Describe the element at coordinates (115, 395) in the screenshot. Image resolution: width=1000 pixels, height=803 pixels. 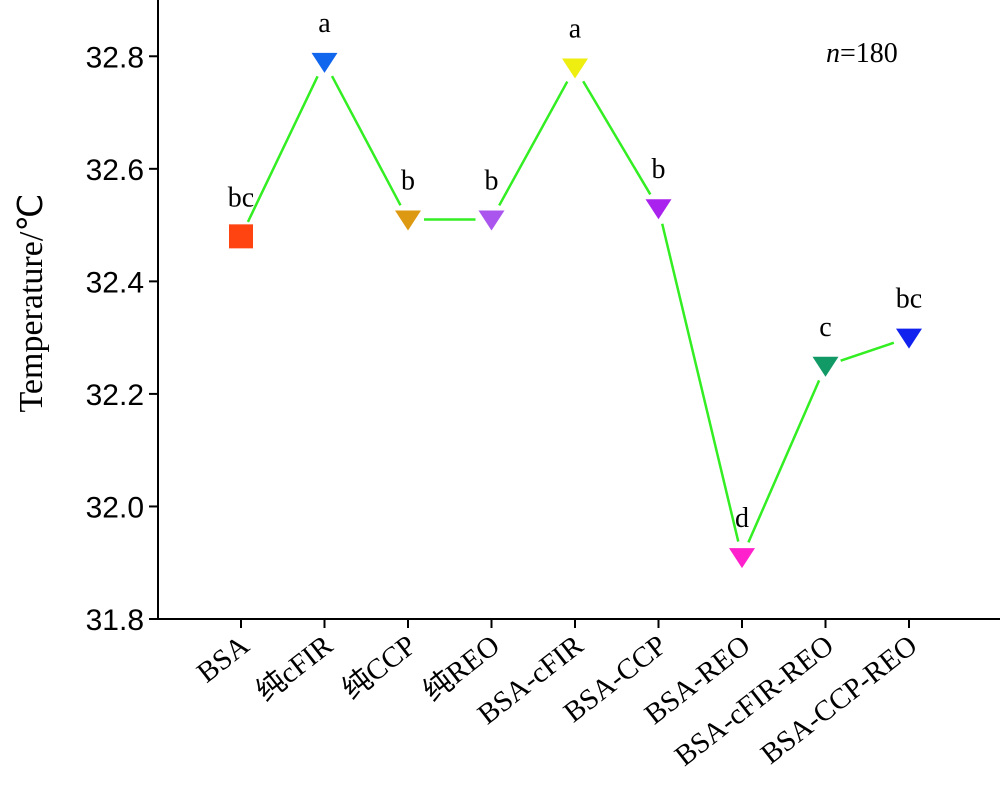
I see `y-tick-label: 32.2` at that location.